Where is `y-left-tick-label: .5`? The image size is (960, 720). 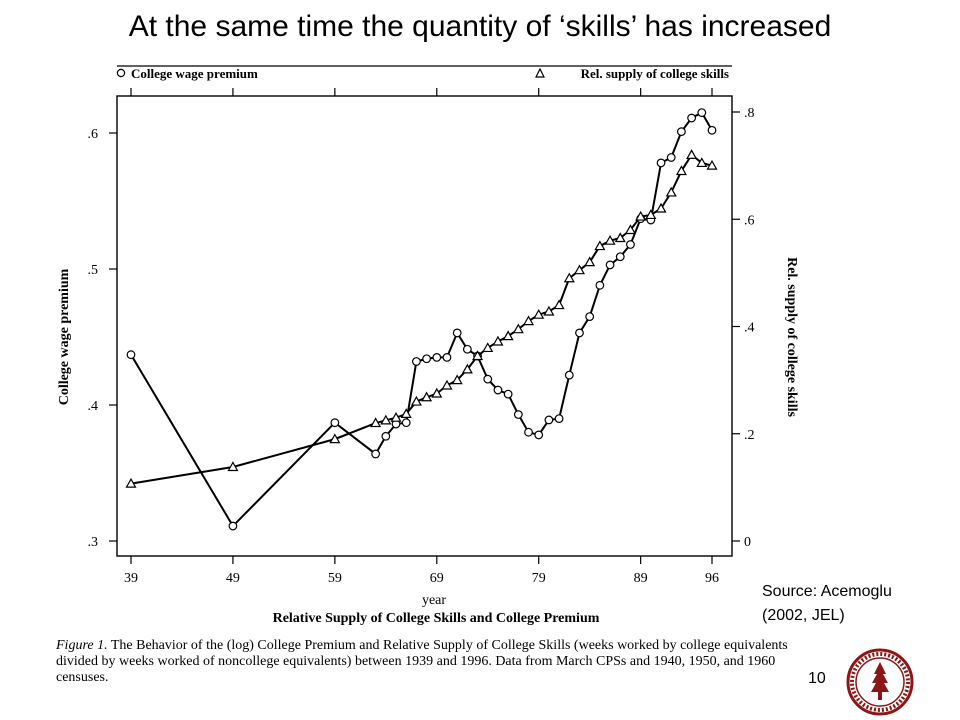 y-left-tick-label: .5 is located at coordinates (93, 270).